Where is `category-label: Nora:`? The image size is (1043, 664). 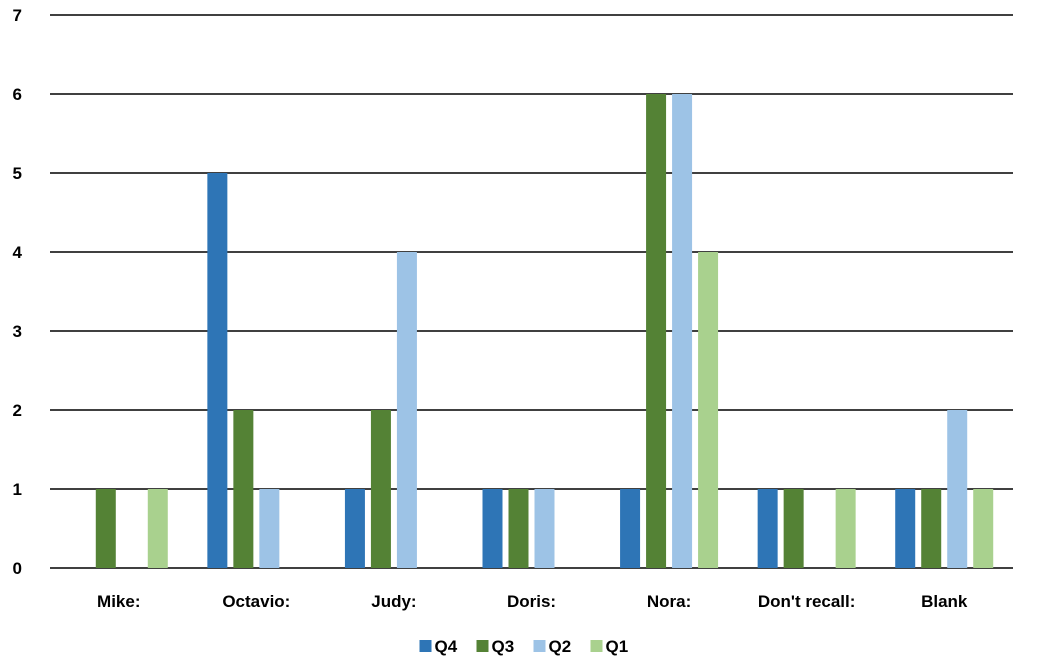 category-label: Nora: is located at coordinates (669, 601).